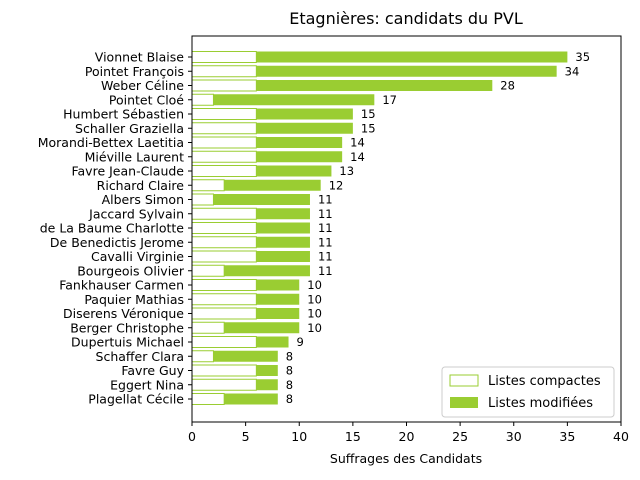 The width and height of the screenshot is (640, 480). I want to click on data-label: 12, so click(336, 185).